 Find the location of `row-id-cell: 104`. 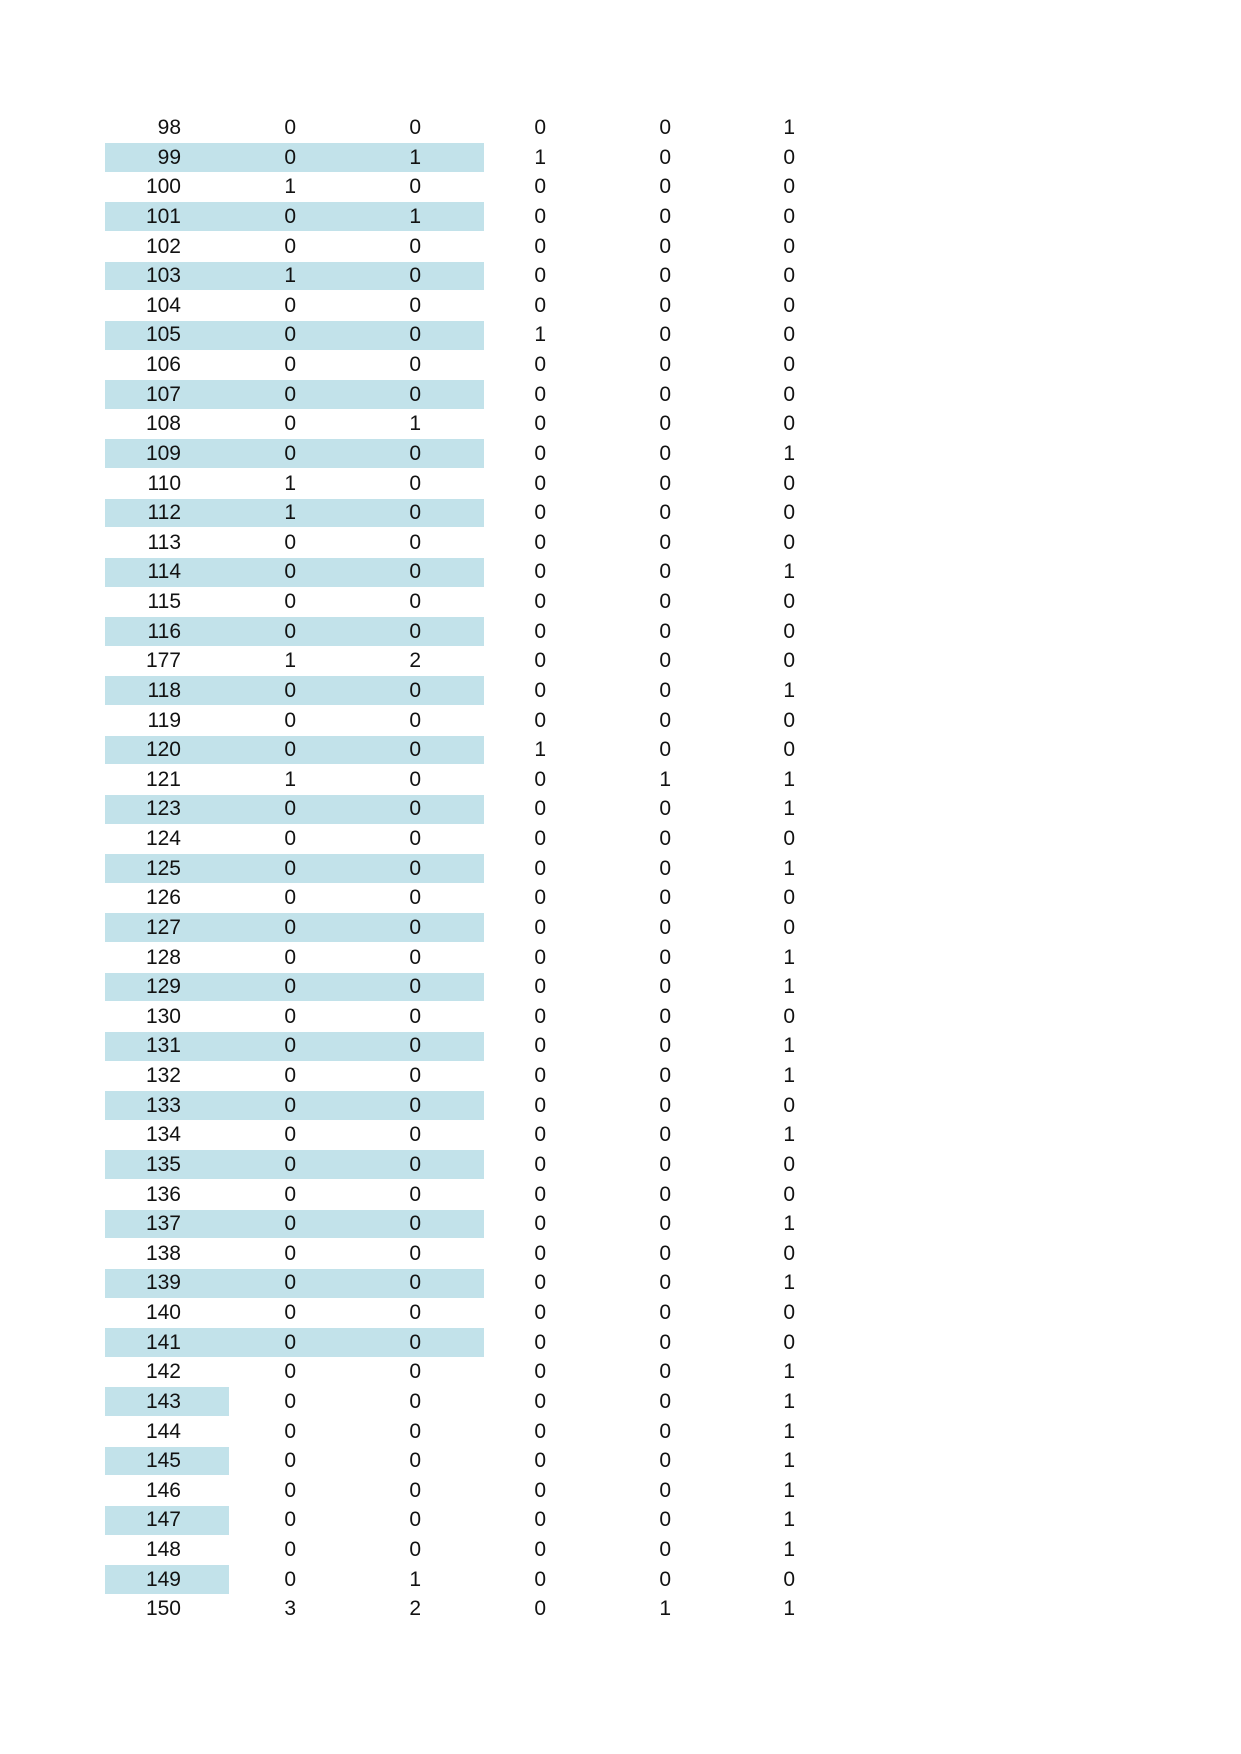

row-id-cell: 104 is located at coordinates (163, 305).